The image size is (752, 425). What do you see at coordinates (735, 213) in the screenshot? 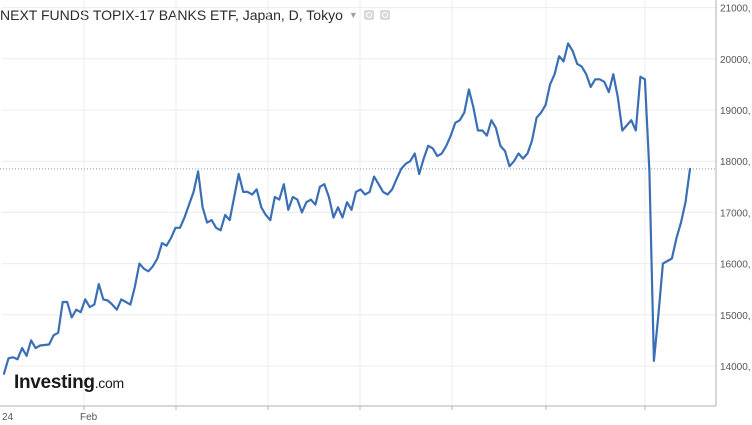
I see `y-tick-label: 17000,` at bounding box center [735, 213].